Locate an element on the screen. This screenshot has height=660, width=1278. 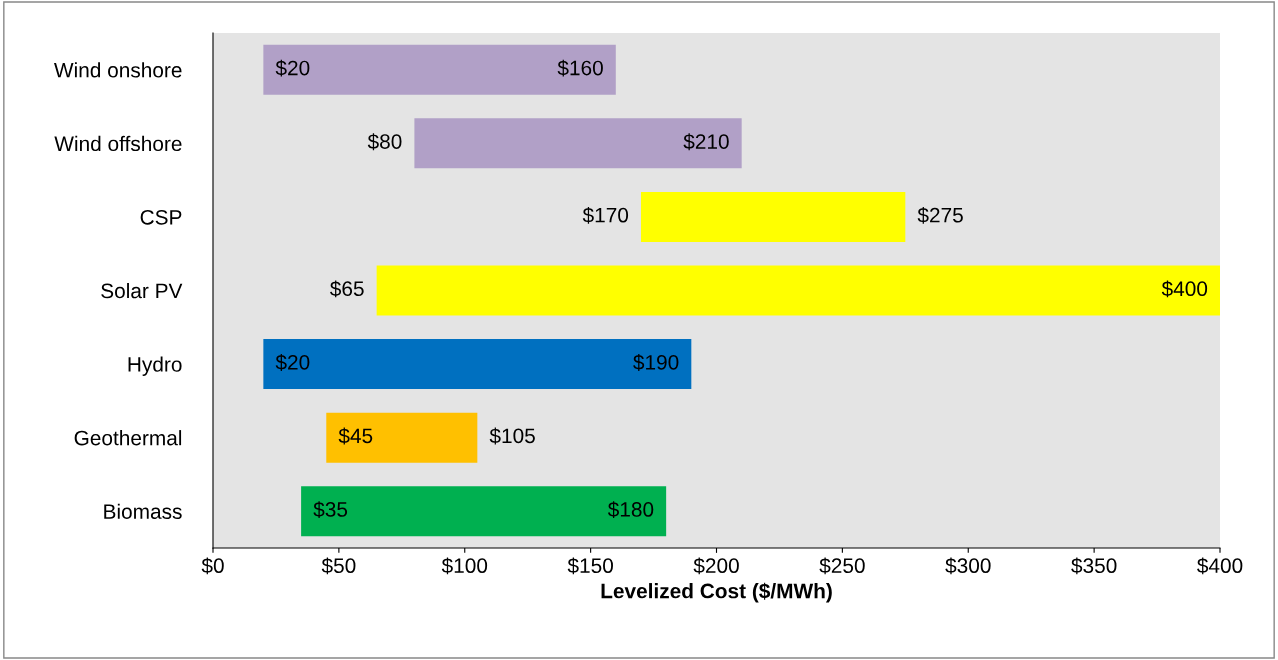
x-tick-label: $300 is located at coordinates (968, 566).